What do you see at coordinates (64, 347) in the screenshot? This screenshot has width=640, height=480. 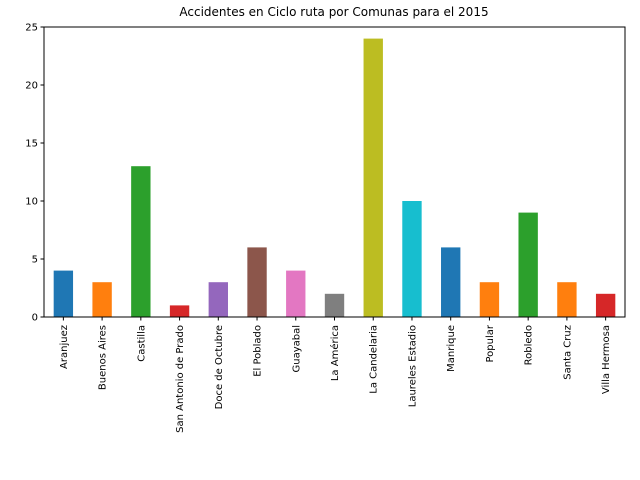 I see `x-tick-label: Aranjuez` at bounding box center [64, 347].